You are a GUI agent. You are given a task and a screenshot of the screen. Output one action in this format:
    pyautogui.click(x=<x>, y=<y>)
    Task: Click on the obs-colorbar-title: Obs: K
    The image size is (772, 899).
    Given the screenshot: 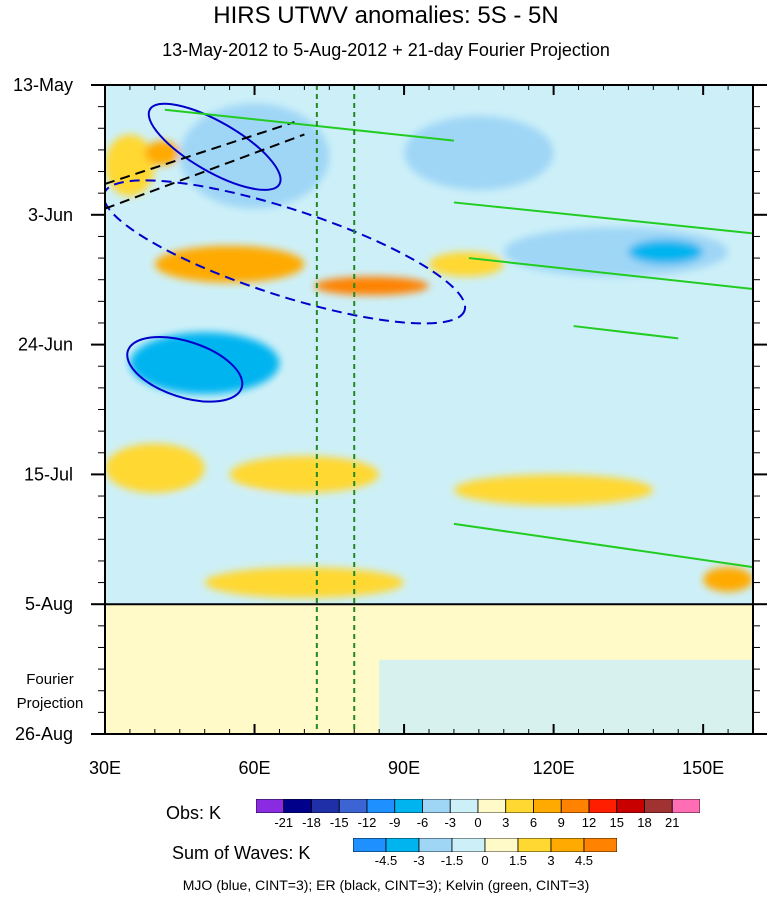 What is the action you would take?
    pyautogui.click(x=194, y=813)
    